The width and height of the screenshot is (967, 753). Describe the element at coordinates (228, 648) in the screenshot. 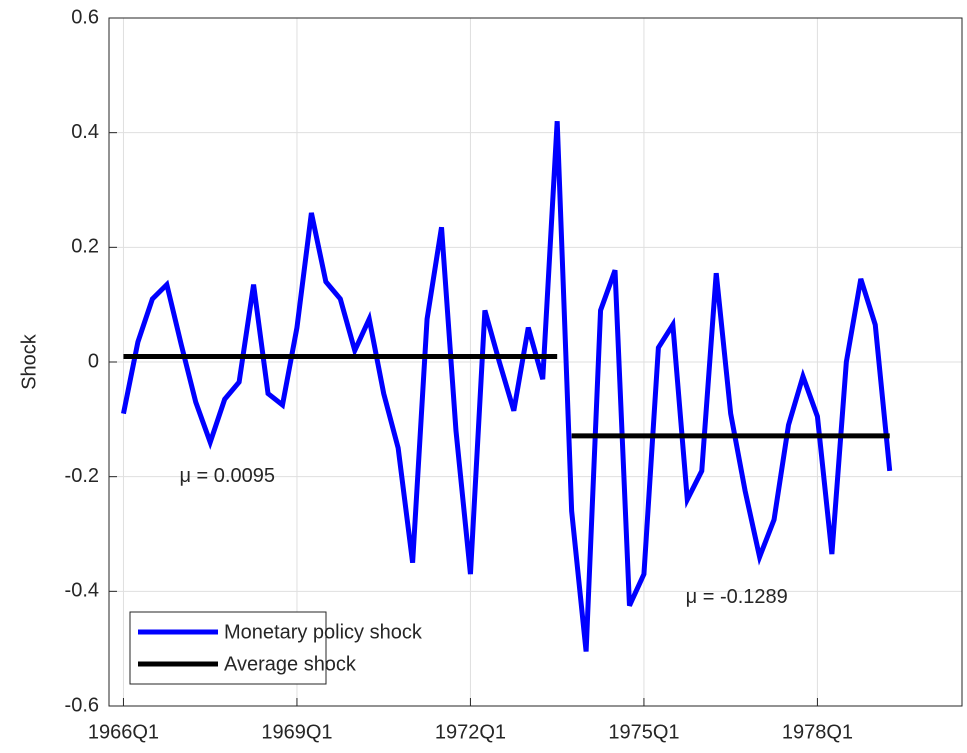

I see `legend-box` at that location.